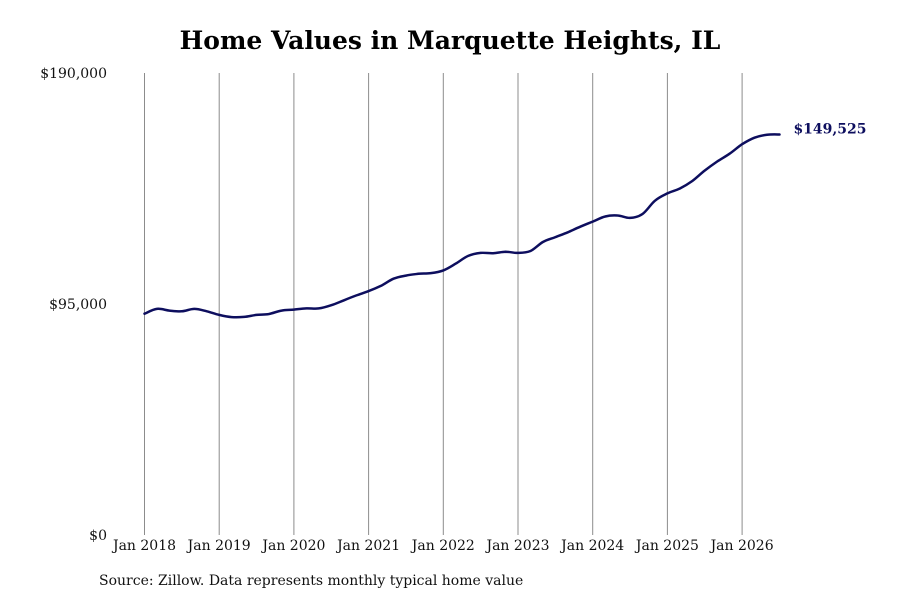 This screenshot has height=600, width=900. I want to click on x-tick-label: Jan 2024, so click(591, 546).